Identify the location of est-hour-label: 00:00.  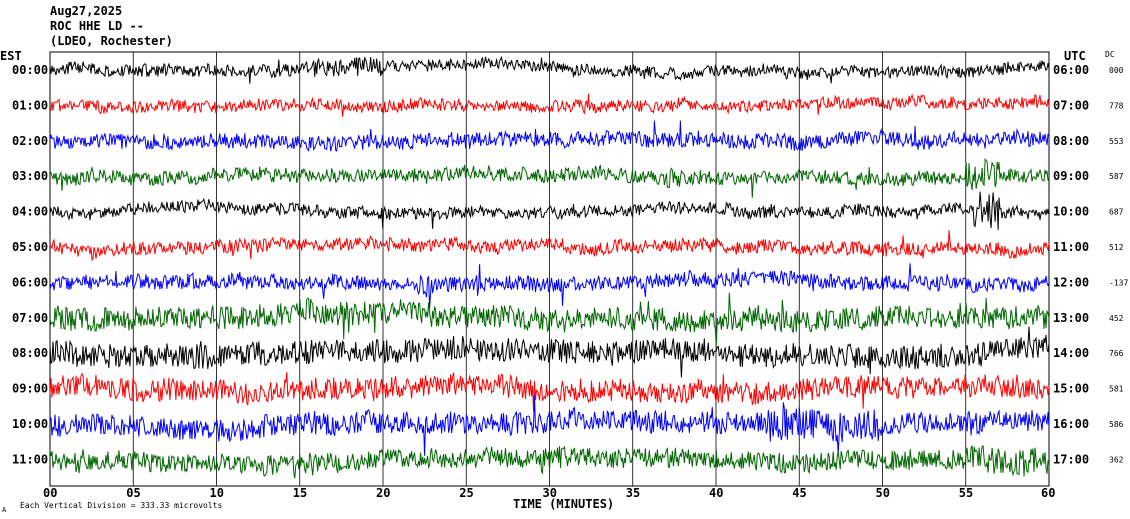
(30, 70).